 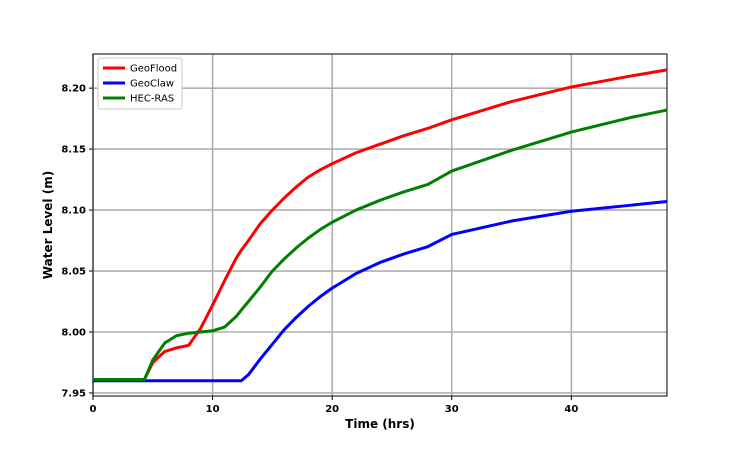 What do you see at coordinates (73, 211) in the screenshot?
I see `y-tick-label: 8.10` at bounding box center [73, 211].